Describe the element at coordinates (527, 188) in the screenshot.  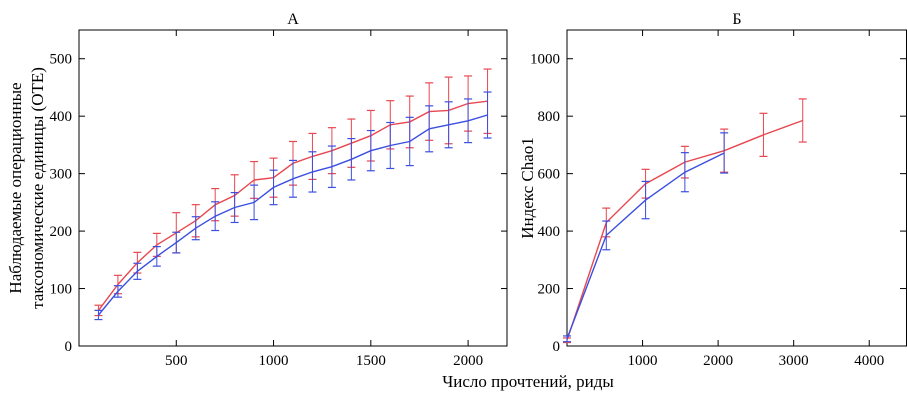
I see `panel-b-ylabel: Индекс Chao1` at that location.